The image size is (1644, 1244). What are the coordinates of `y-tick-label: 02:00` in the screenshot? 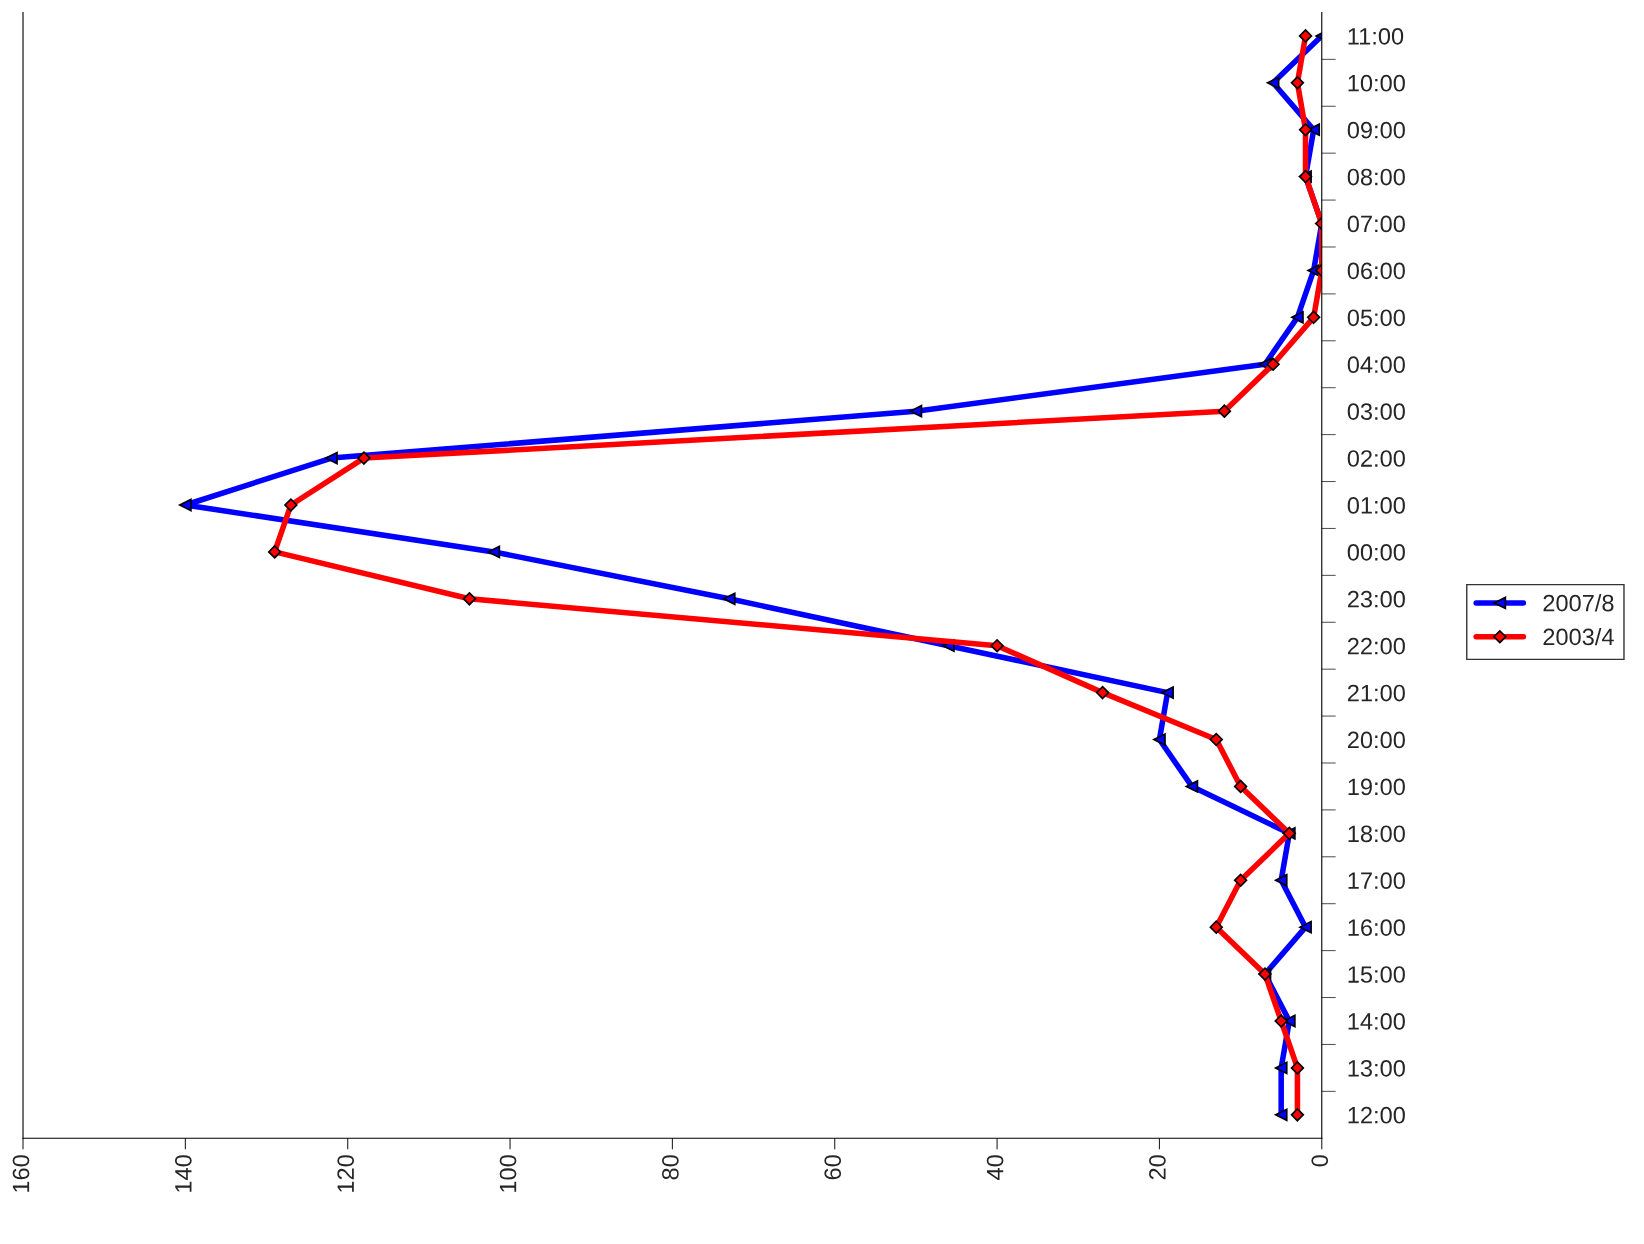 It's located at (1376, 458).